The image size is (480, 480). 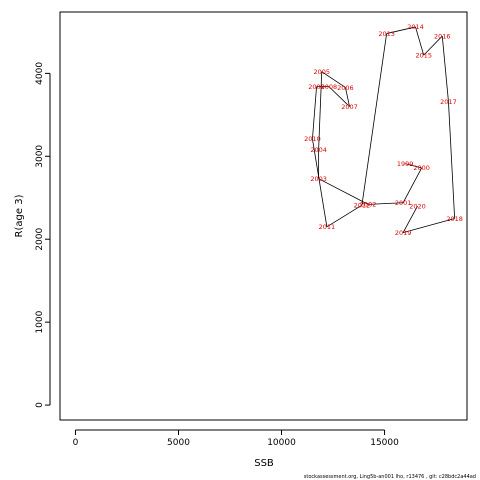 What do you see at coordinates (19, 215) in the screenshot?
I see `y-axis-title: R(age 3)` at bounding box center [19, 215].